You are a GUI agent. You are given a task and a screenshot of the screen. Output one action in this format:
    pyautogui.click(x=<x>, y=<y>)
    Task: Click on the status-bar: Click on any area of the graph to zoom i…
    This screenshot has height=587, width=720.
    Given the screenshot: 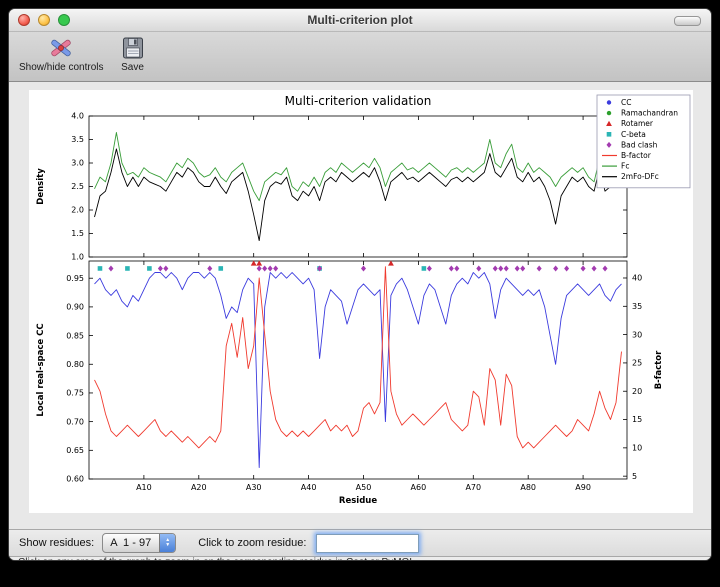 What is the action you would take?
    pyautogui.click(x=360, y=558)
    